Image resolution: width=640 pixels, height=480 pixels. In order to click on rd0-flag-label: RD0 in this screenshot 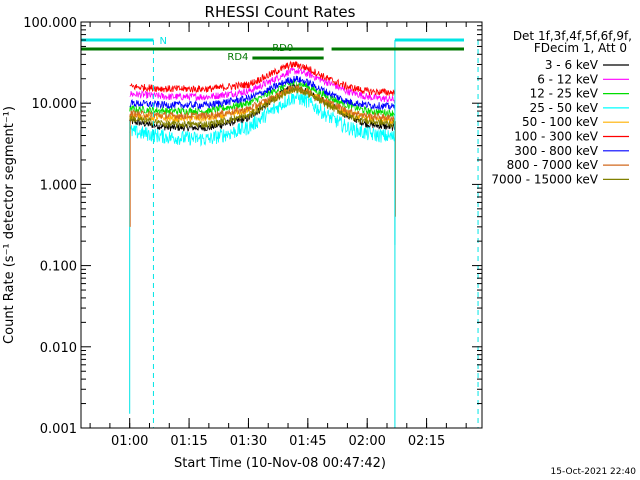, I will do `click(282, 48)`.